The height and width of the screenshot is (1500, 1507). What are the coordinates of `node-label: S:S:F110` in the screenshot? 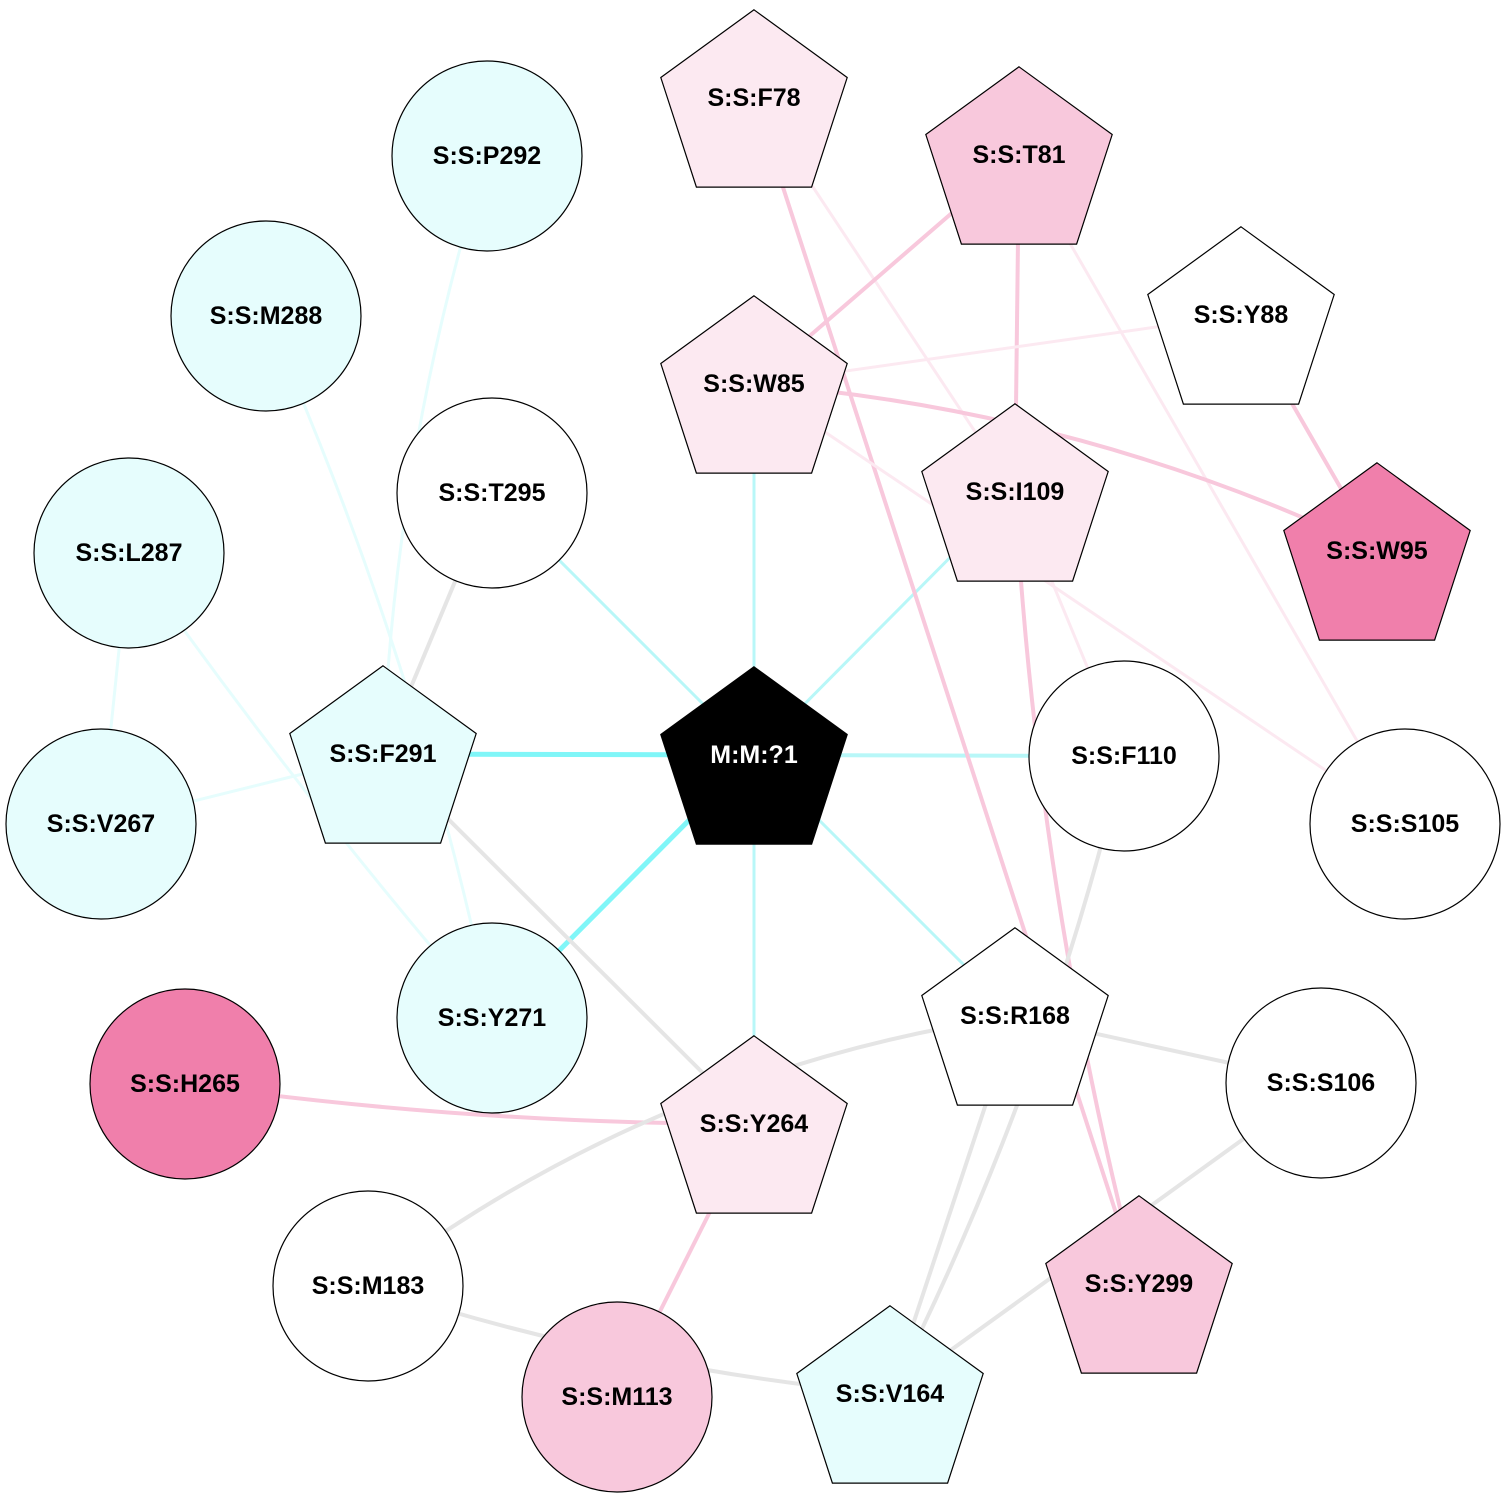 It's located at (1124, 756).